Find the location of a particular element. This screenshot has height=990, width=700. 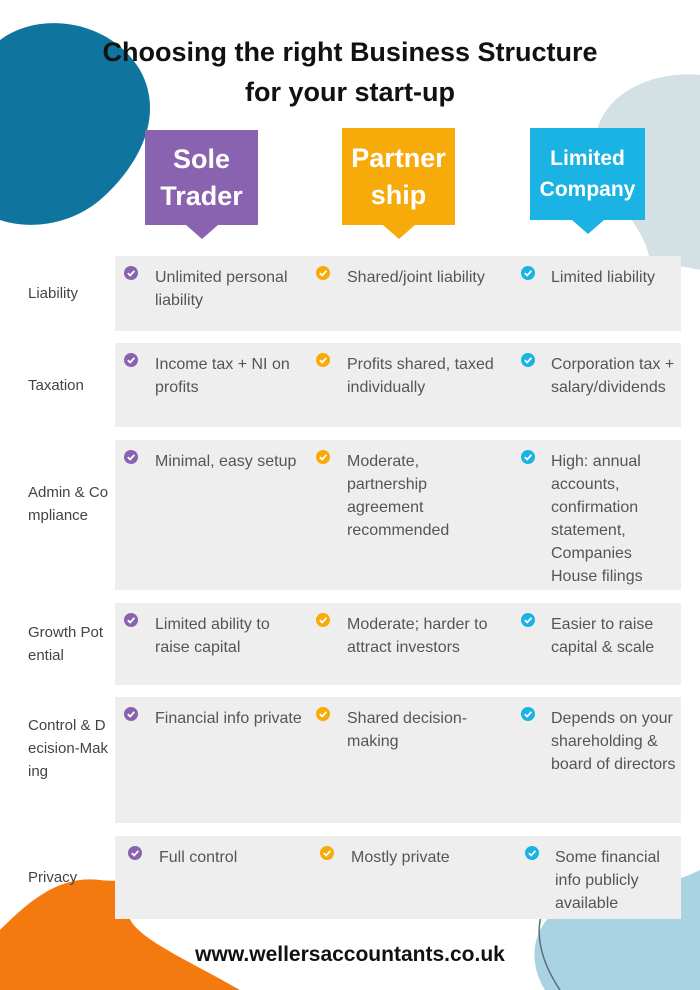

cell-text: Income tax + NI on profits is located at coordinates (222, 376).